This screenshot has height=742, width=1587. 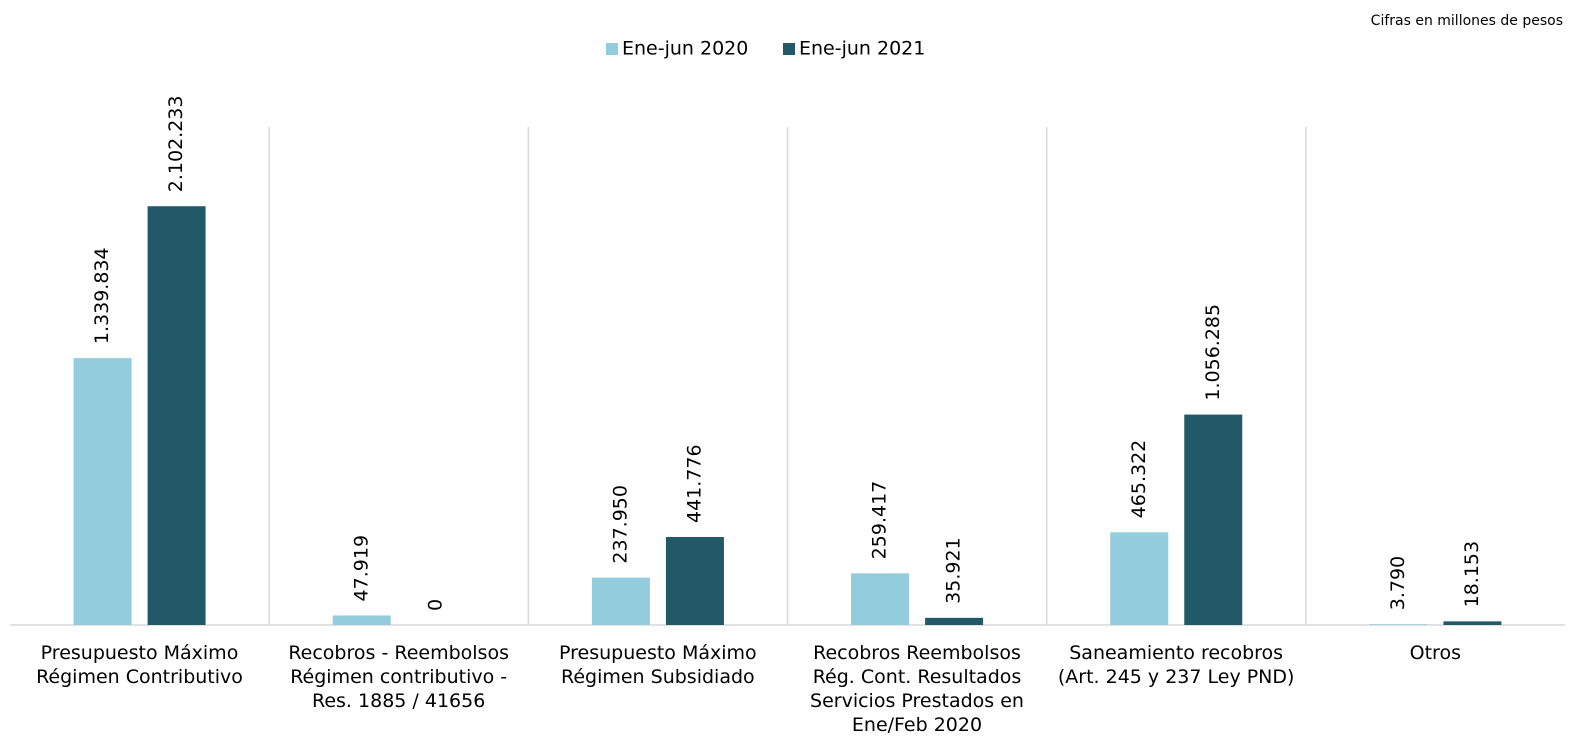 I want to click on value-label: 47.919, so click(x=361, y=568).